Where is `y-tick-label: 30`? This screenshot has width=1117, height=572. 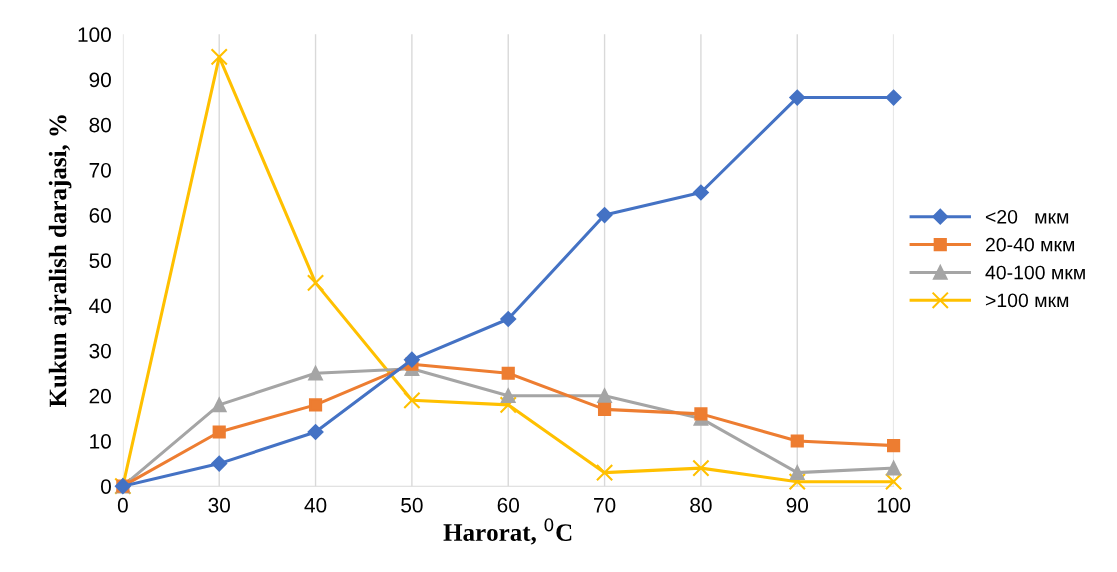
y-tick-label: 30 is located at coordinates (100, 351).